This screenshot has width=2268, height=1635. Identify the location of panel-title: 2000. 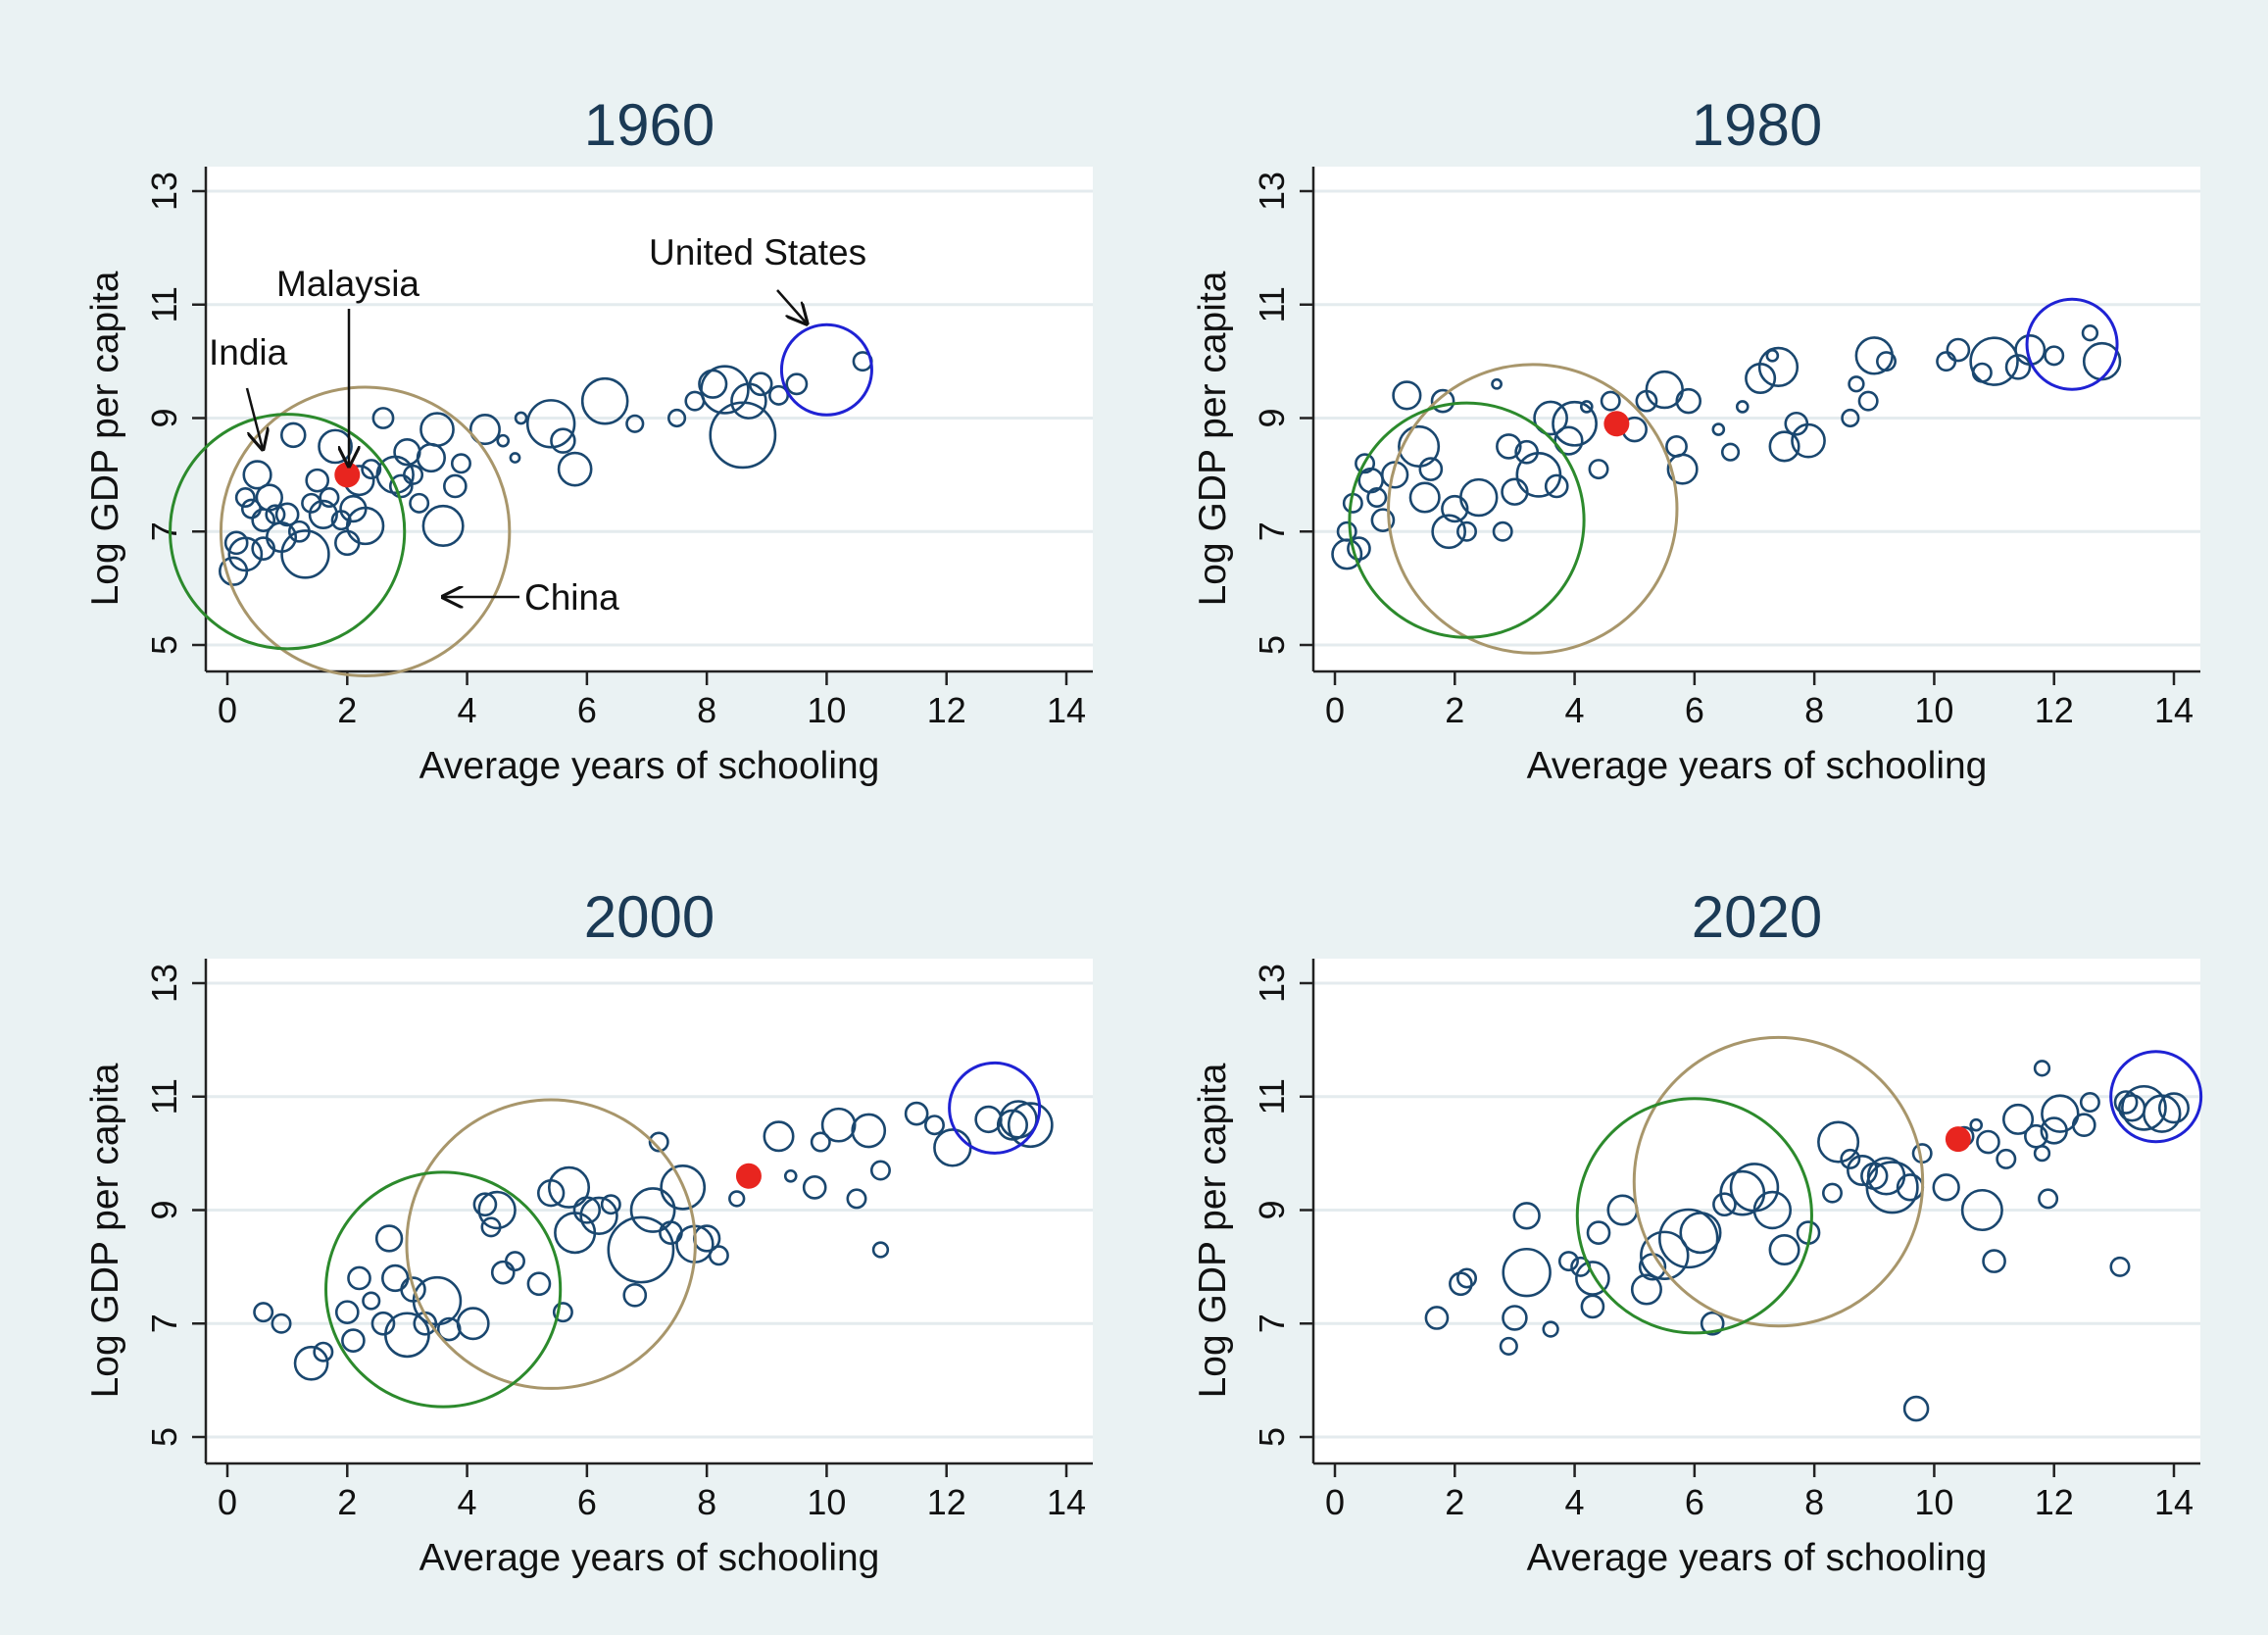
(649, 917).